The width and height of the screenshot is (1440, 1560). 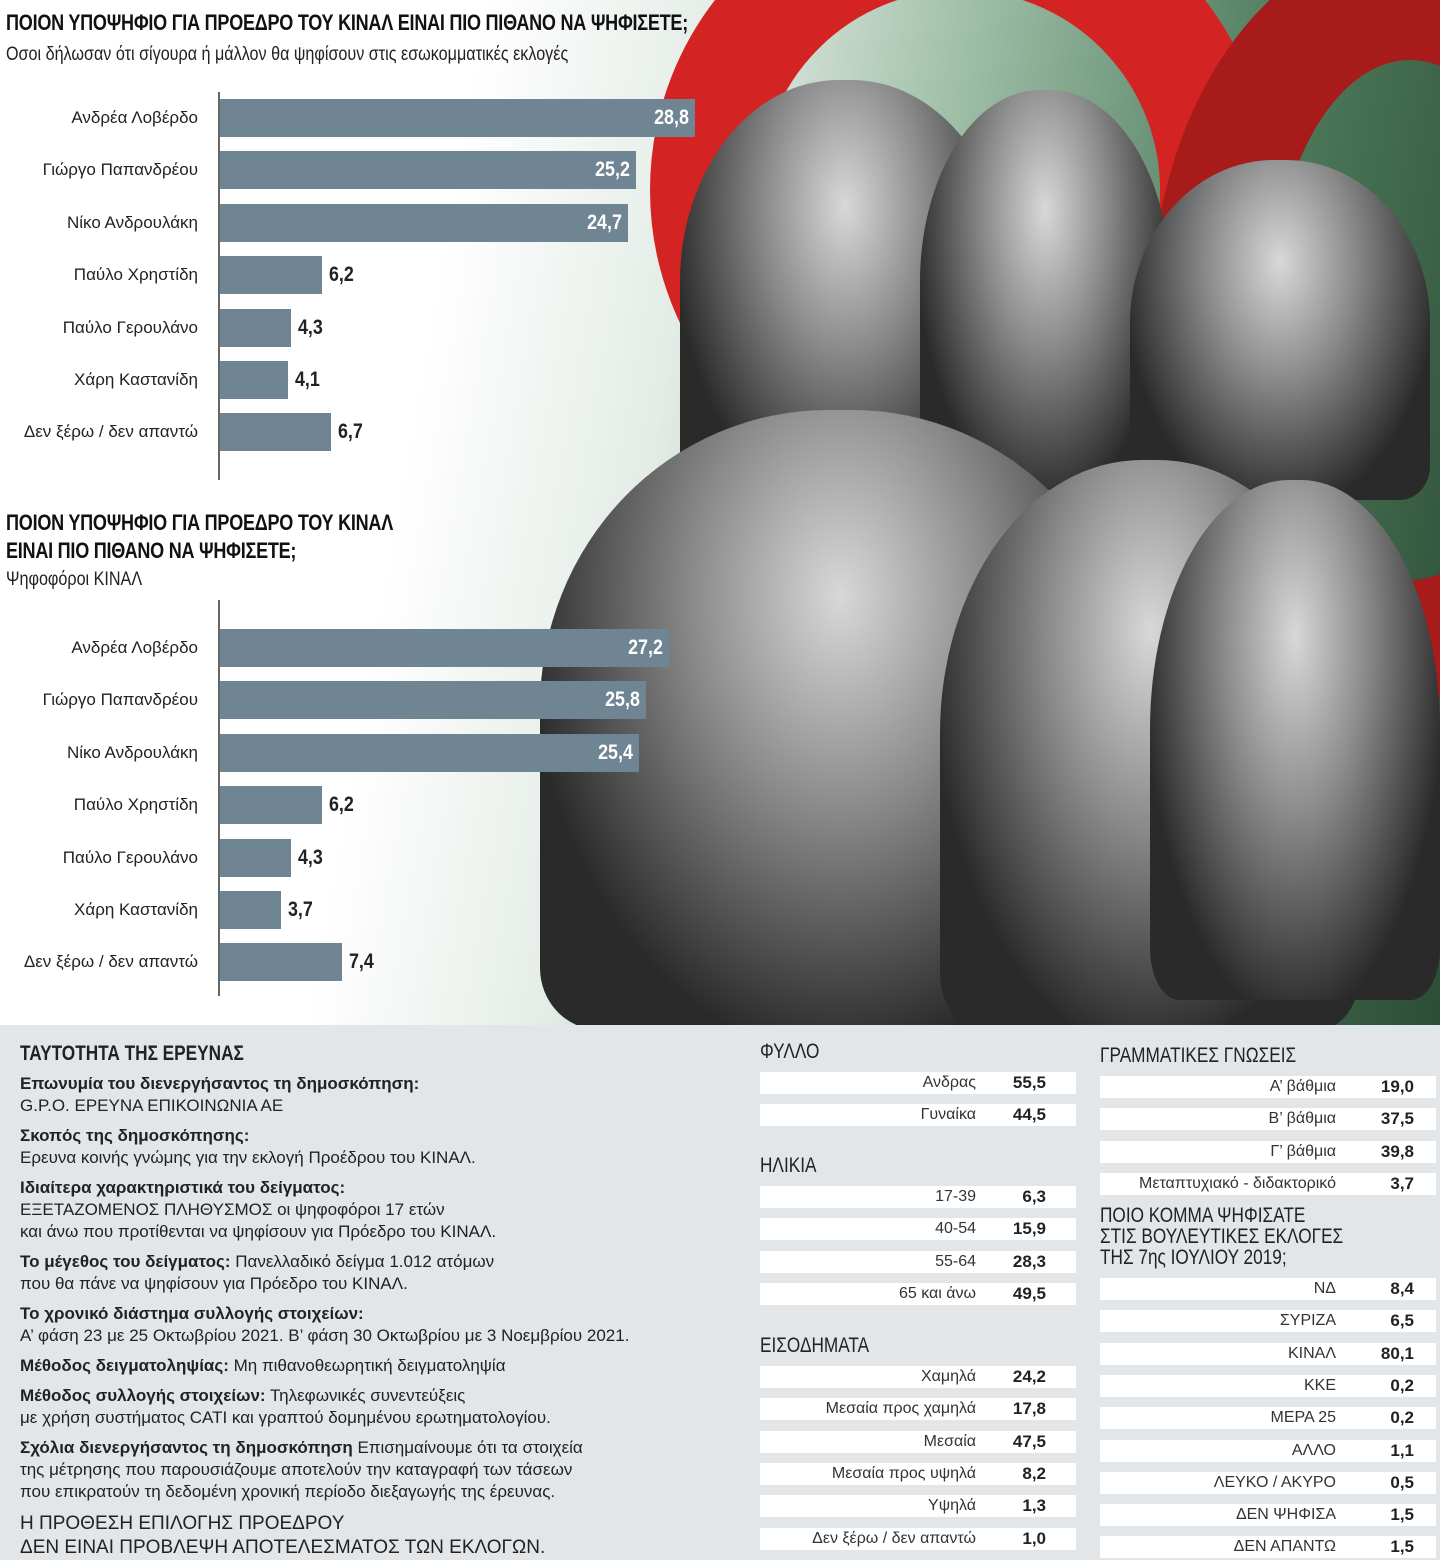 What do you see at coordinates (1402, 1450) in the screenshot?
I see `row-value: 1,1` at bounding box center [1402, 1450].